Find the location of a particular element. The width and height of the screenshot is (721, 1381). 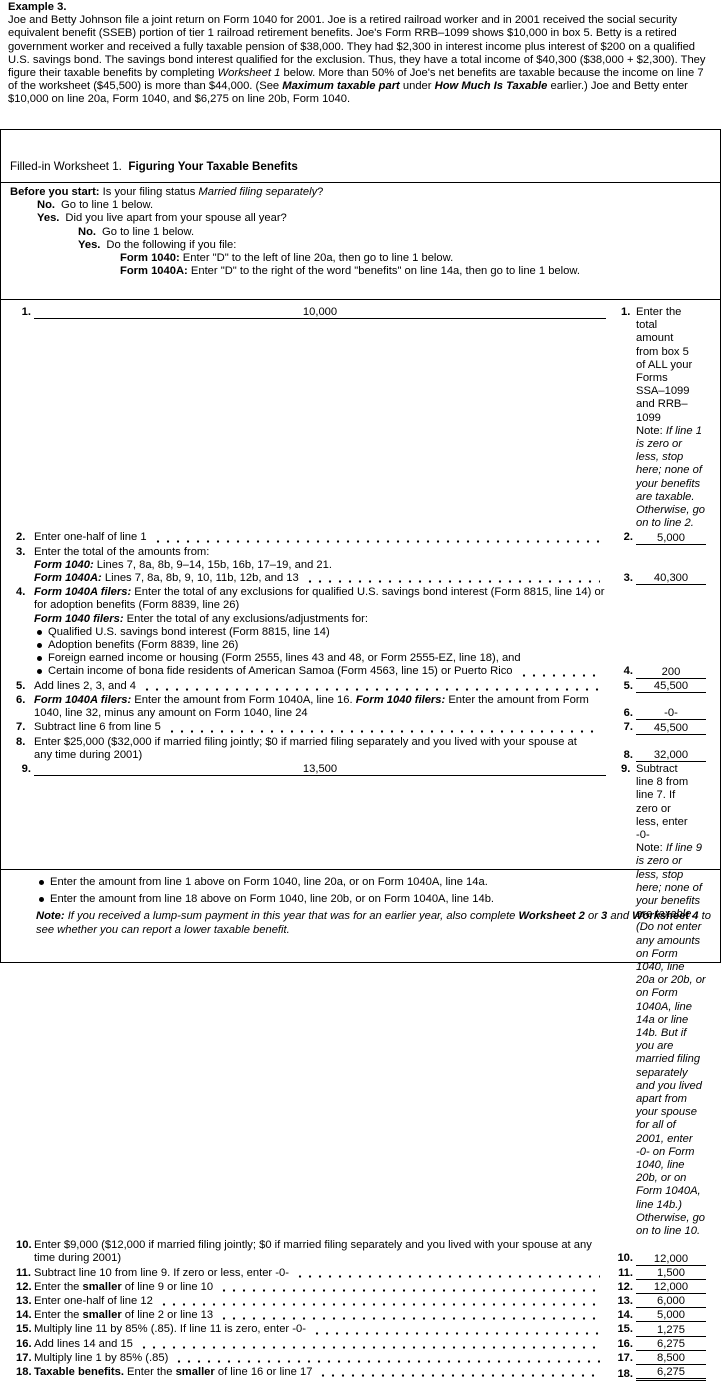

text: smaller is located at coordinates (195, 1372).